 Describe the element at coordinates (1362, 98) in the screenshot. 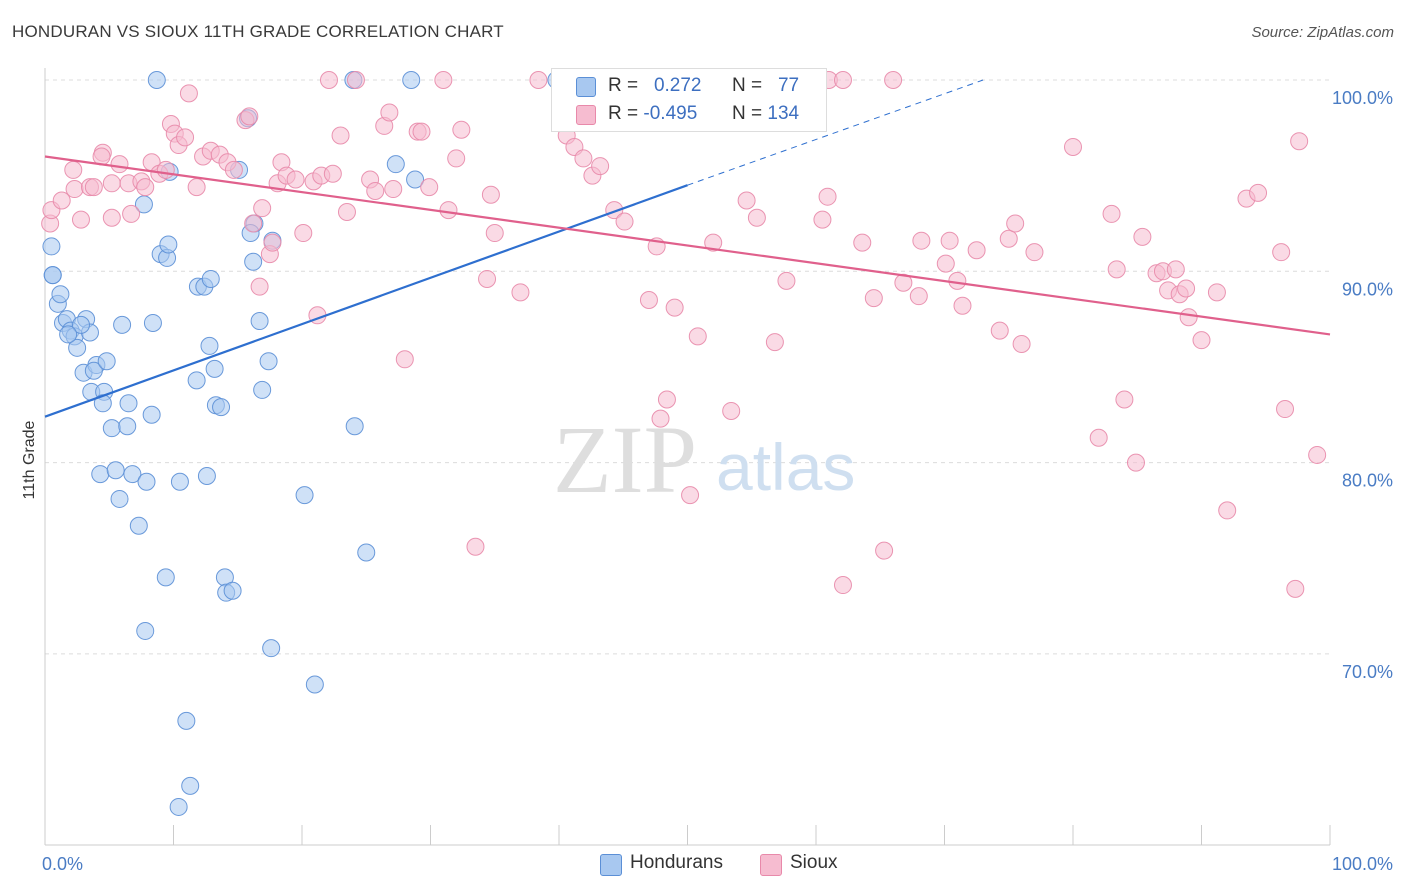

I see `y-tick-label: 100.0%` at that location.